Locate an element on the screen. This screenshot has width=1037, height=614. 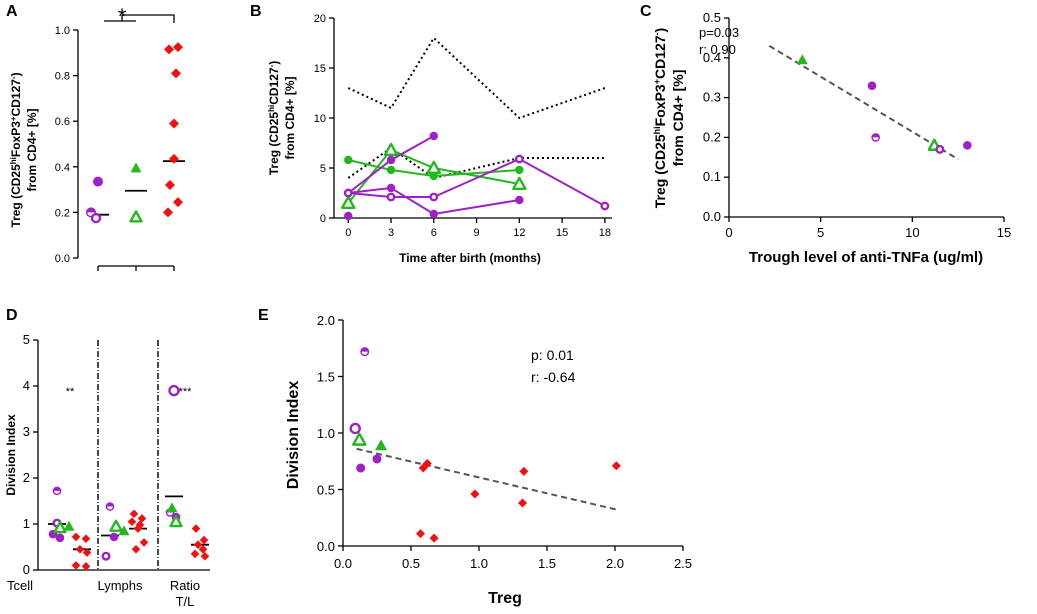
chart-e-xtick-label: 1.5 is located at coordinates (547, 563).